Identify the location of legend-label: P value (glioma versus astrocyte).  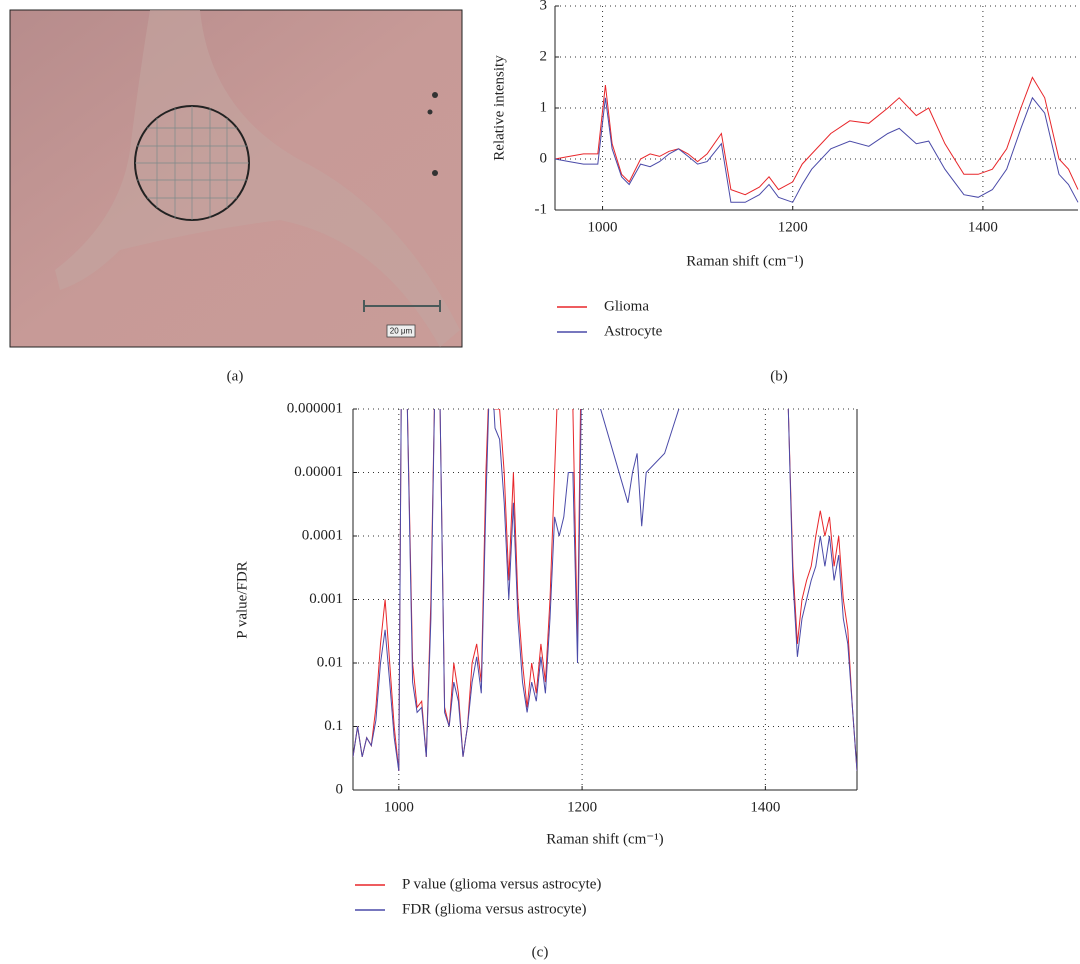
(501, 884).